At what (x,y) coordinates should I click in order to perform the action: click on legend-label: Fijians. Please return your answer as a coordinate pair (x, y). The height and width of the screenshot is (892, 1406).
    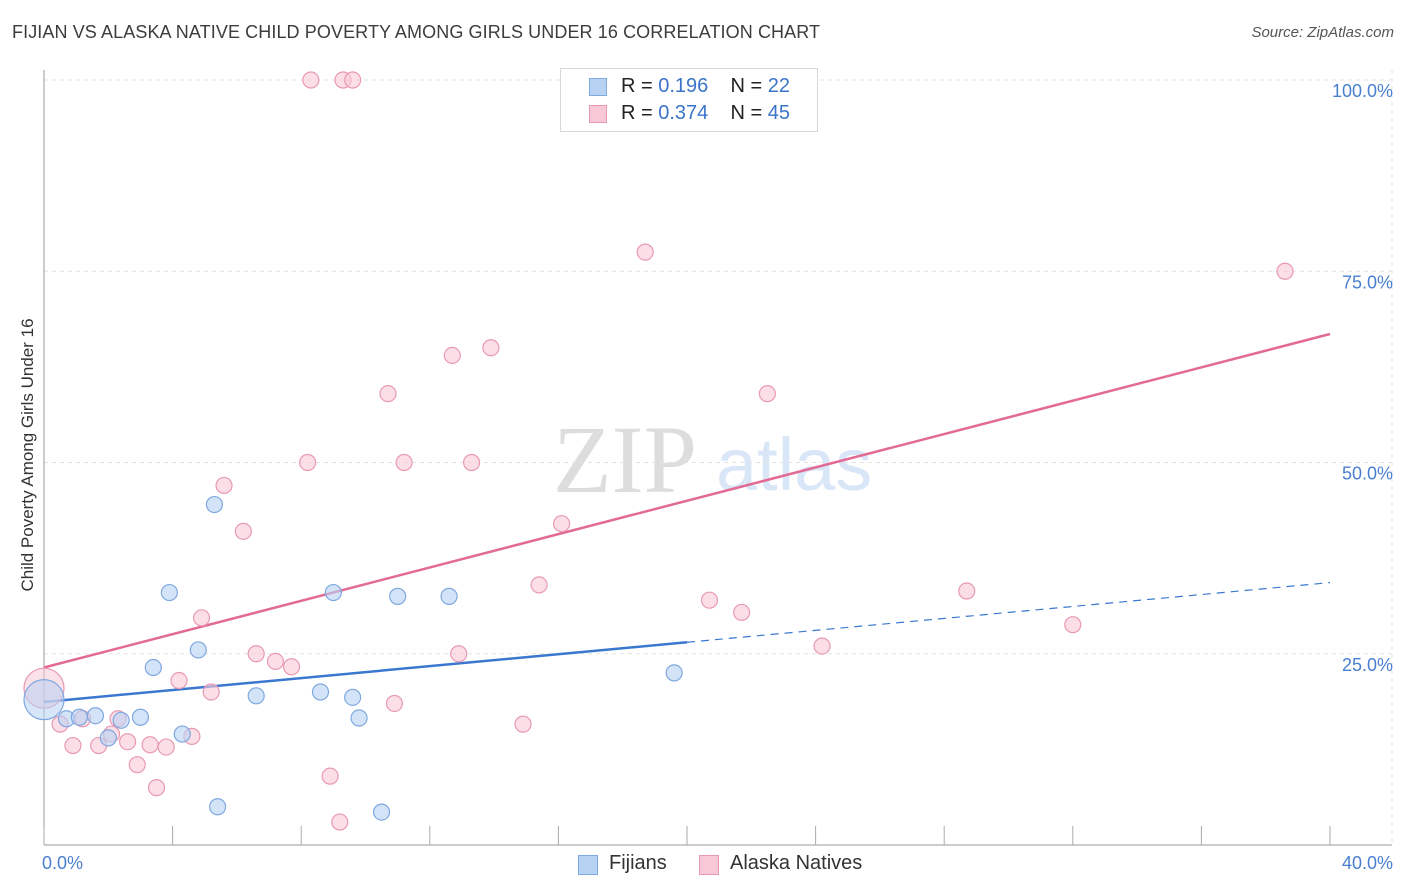
    Looking at the image, I should click on (638, 863).